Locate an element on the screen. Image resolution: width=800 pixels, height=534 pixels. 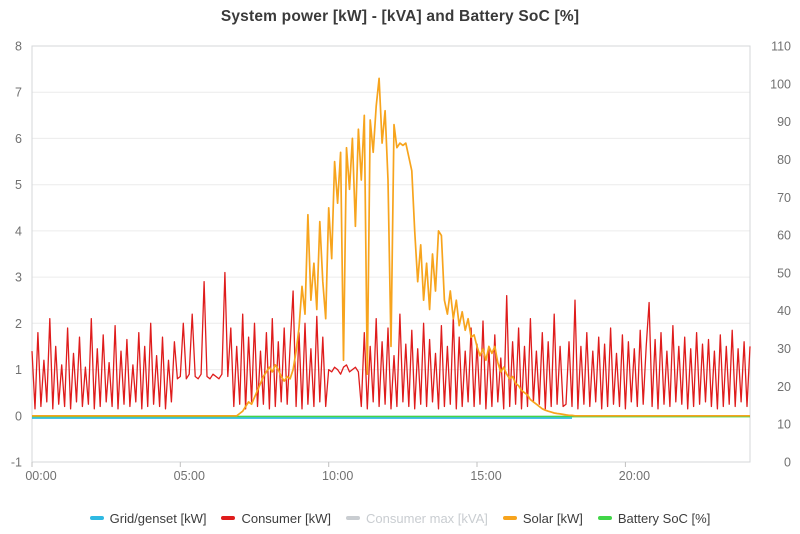
x-axis-labels: 00:00 05:00 10:00 15:00 20:00 is located at coordinates (337, 472).